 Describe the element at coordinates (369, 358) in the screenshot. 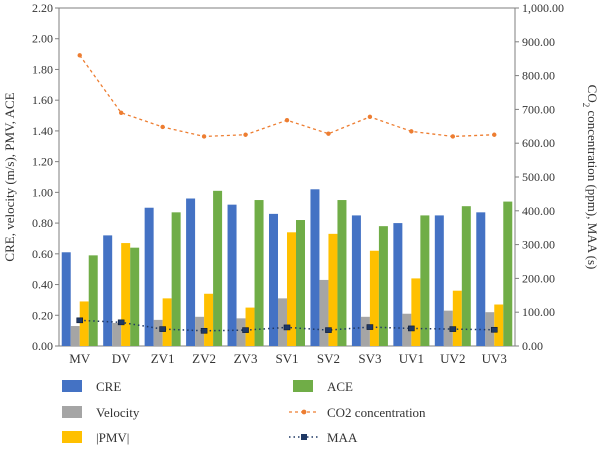

I see `x-tick-label: SV3` at that location.